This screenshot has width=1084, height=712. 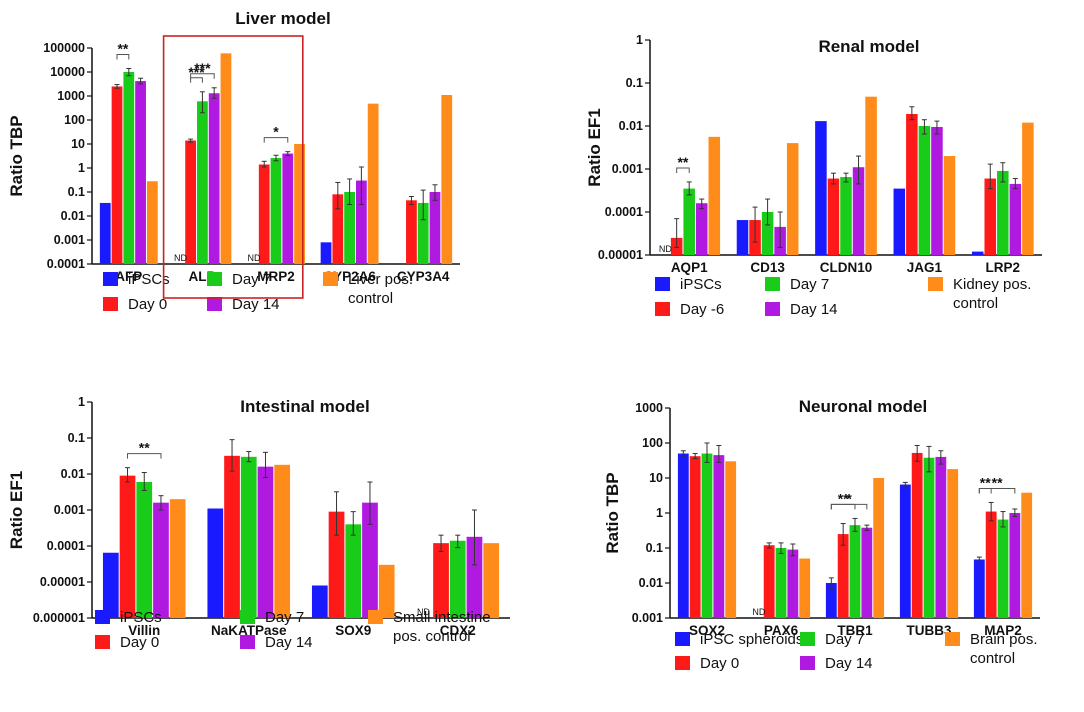 I want to click on x-tick-label: JAG1, so click(x=925, y=267).